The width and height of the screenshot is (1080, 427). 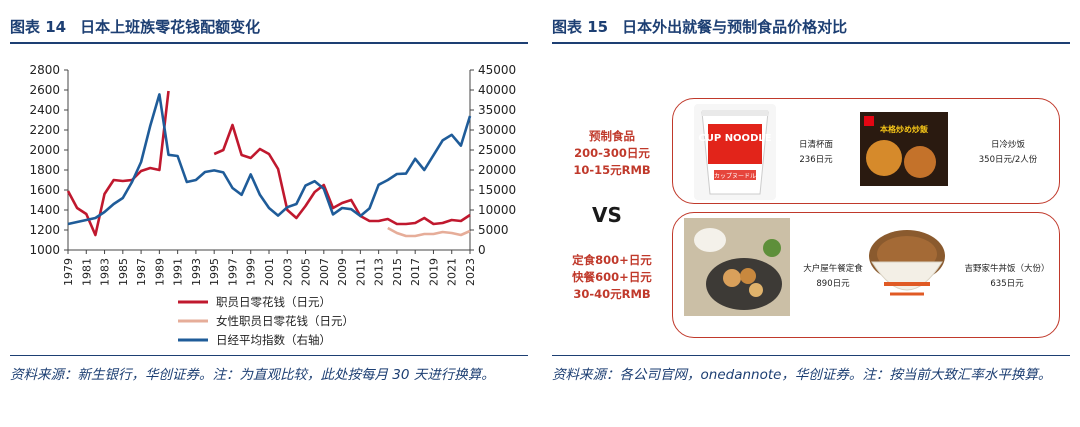 What do you see at coordinates (497, 210) in the screenshot?
I see `y2-tick-label: 10000` at bounding box center [497, 210].